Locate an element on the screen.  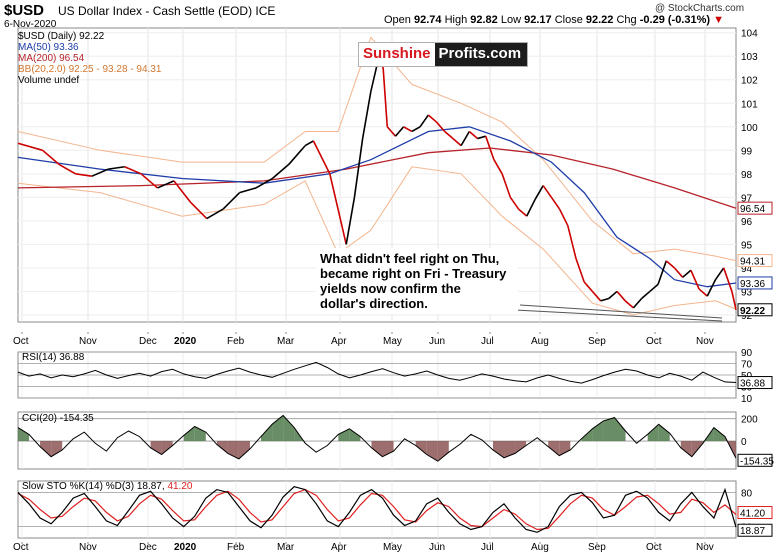
cci-last-label: -154.35 is located at coordinates (757, 461).